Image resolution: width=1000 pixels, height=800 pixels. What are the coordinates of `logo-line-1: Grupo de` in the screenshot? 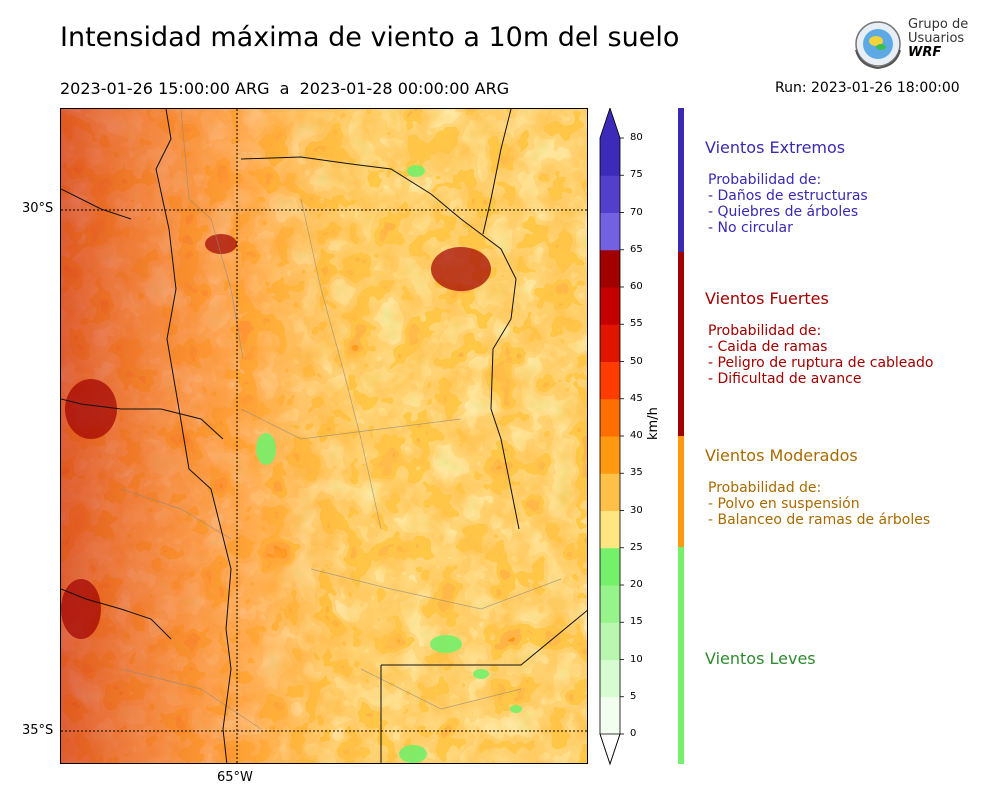 It's located at (938, 24).